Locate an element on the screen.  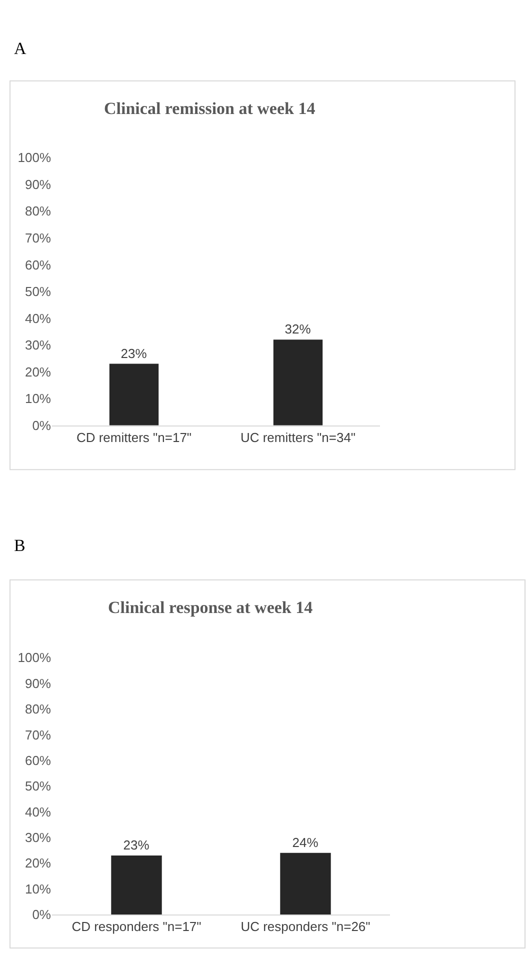
text: A is located at coordinates (20, 48).